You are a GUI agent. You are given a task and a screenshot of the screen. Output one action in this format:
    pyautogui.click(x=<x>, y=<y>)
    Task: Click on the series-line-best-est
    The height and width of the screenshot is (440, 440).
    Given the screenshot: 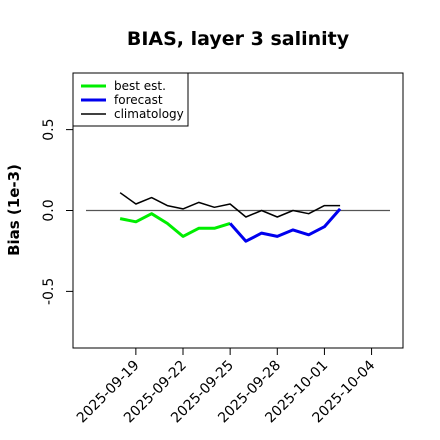 What is the action you would take?
    pyautogui.click(x=175, y=225)
    